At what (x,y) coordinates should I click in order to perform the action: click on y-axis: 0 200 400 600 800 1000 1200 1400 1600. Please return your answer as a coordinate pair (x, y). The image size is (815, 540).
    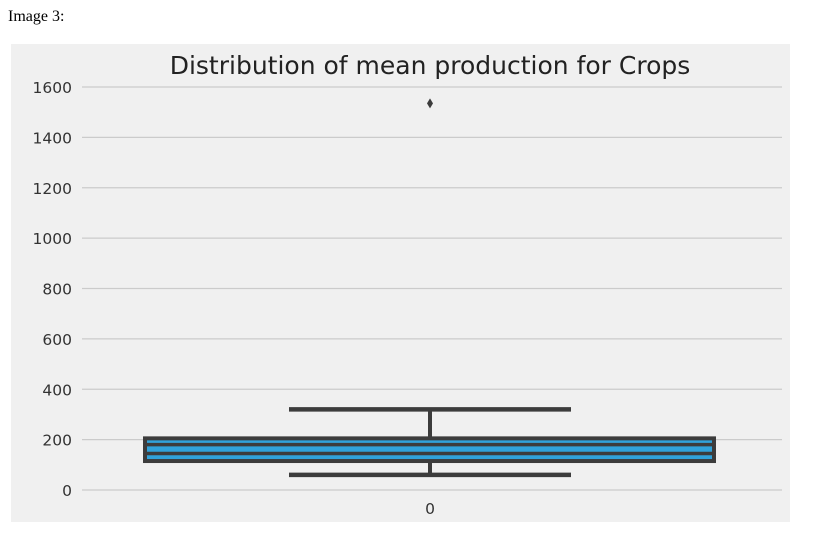
    Looking at the image, I should click on (52, 289).